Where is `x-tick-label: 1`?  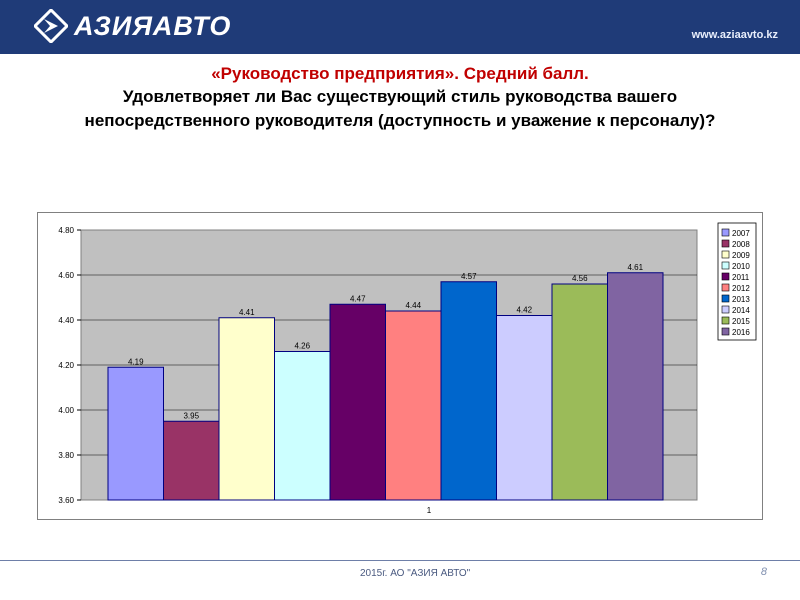
x-tick-label: 1 is located at coordinates (429, 510).